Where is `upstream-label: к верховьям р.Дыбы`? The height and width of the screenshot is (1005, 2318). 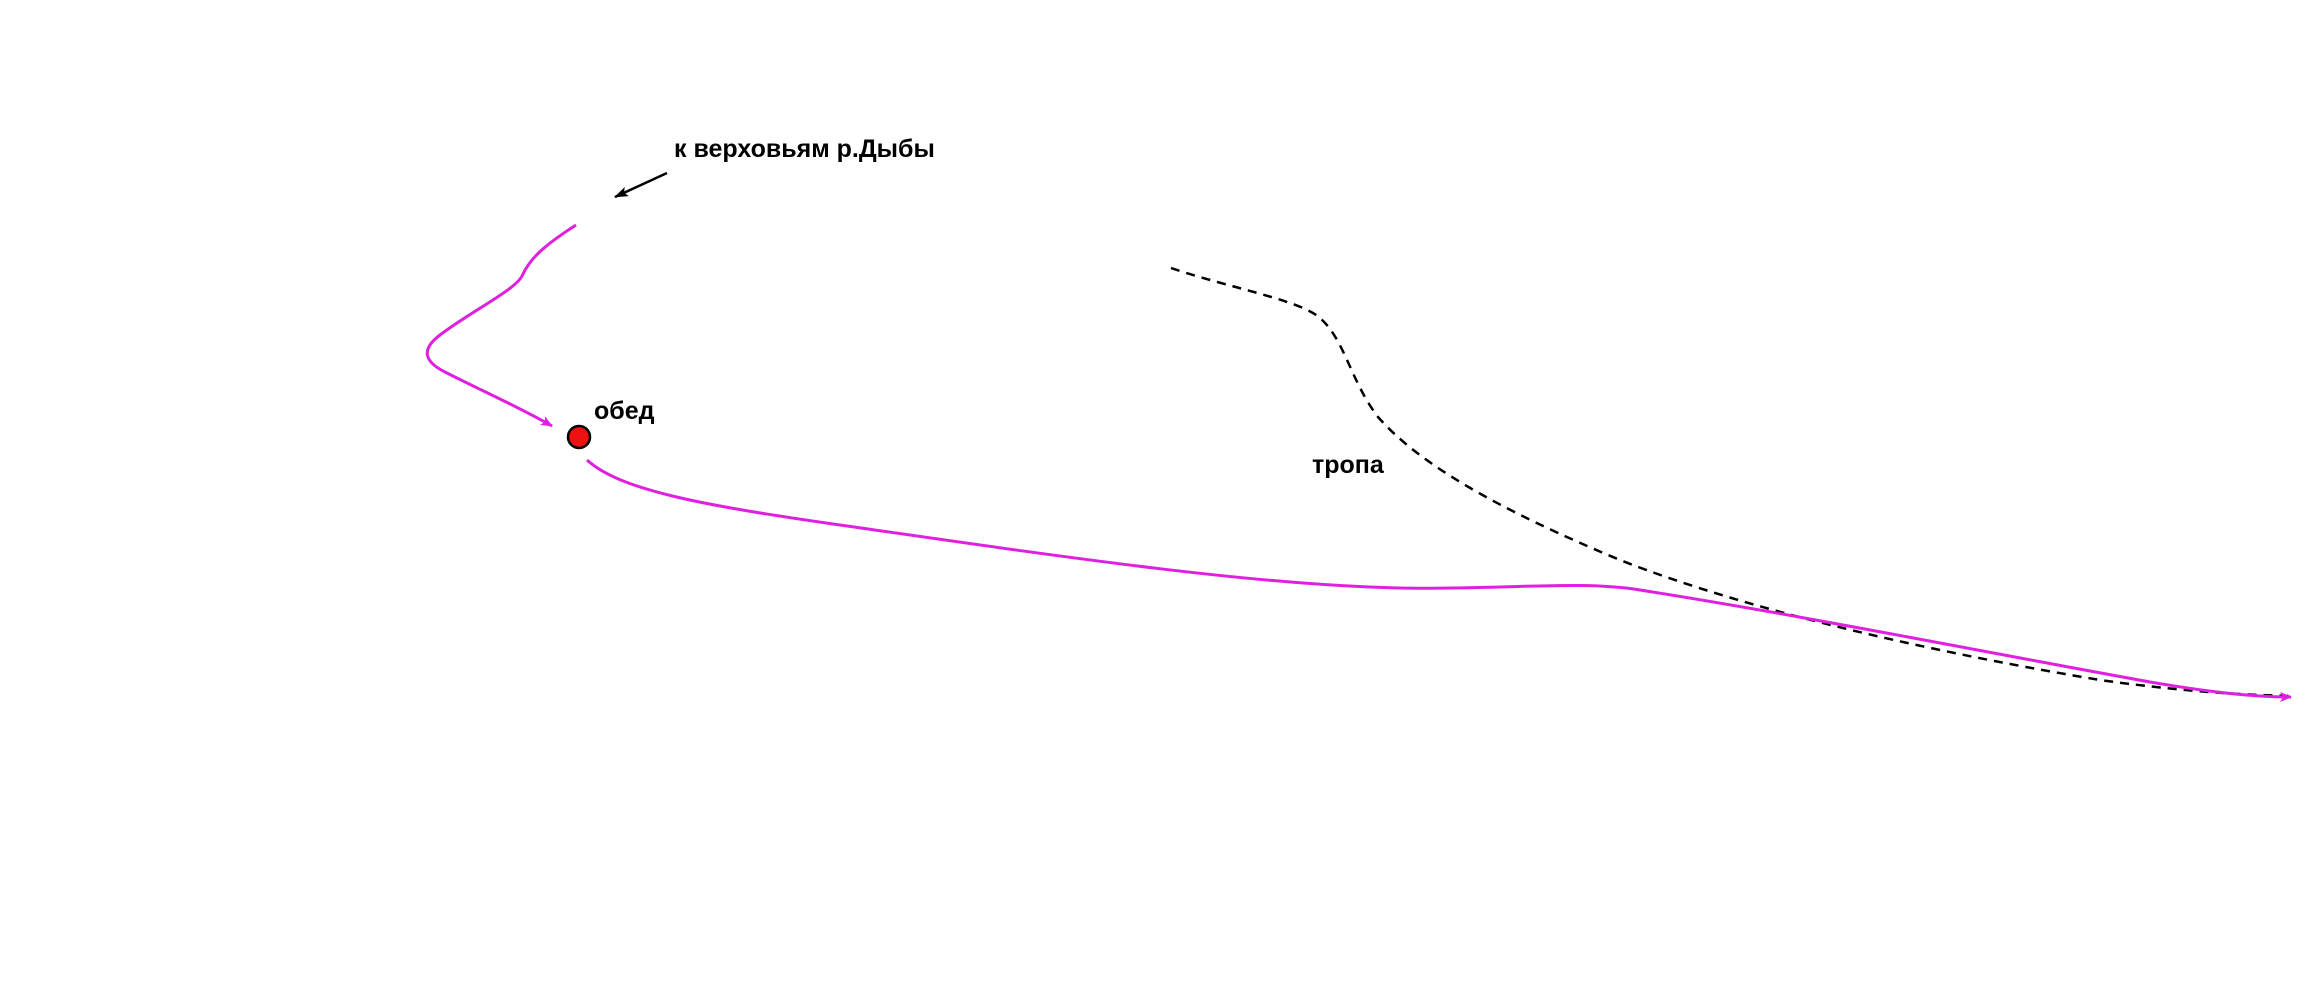 upstream-label: к верховьям р.Дыбы is located at coordinates (804, 149).